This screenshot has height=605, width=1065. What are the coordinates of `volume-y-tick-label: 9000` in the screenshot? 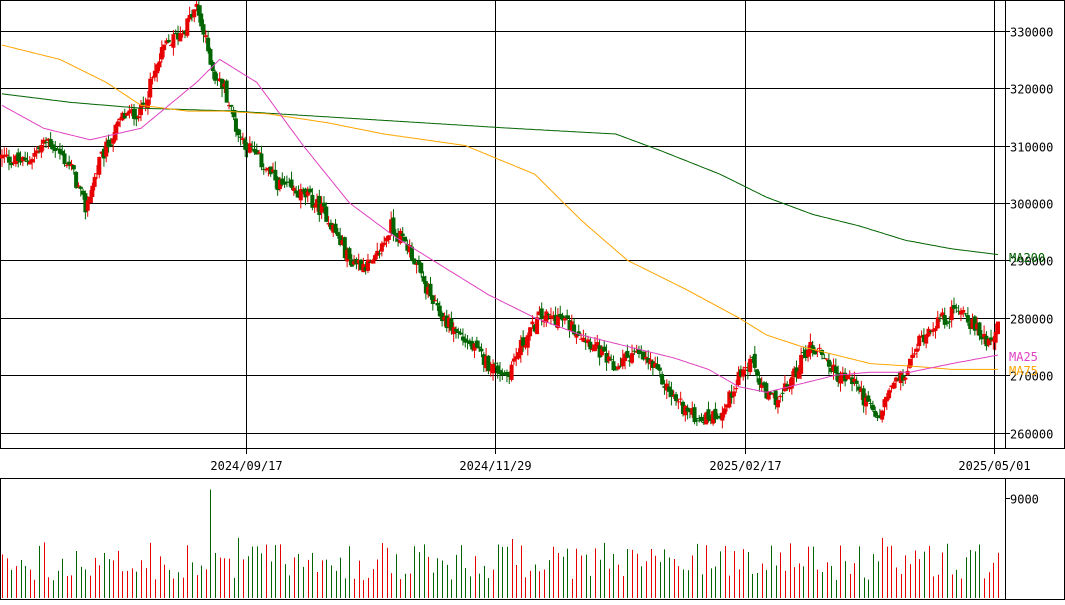 It's located at (1024, 500).